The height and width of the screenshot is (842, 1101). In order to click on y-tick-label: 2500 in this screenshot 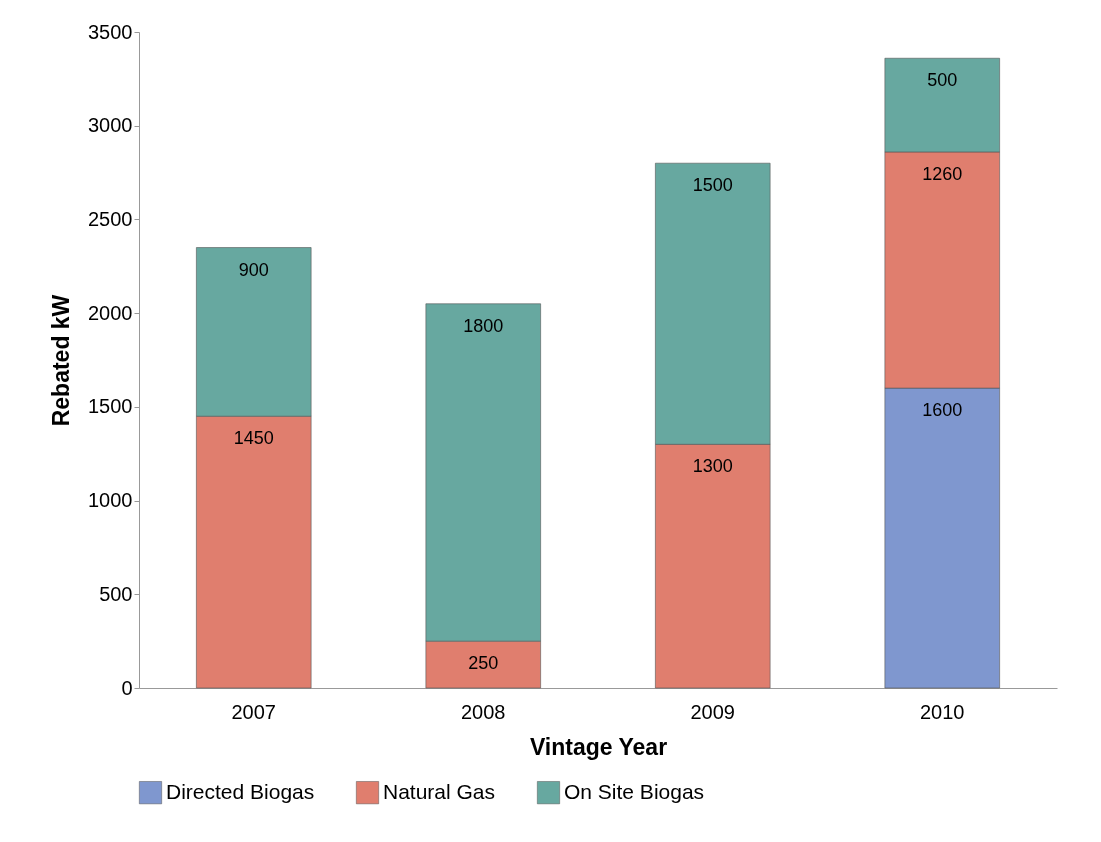, I will do `click(110, 218)`.